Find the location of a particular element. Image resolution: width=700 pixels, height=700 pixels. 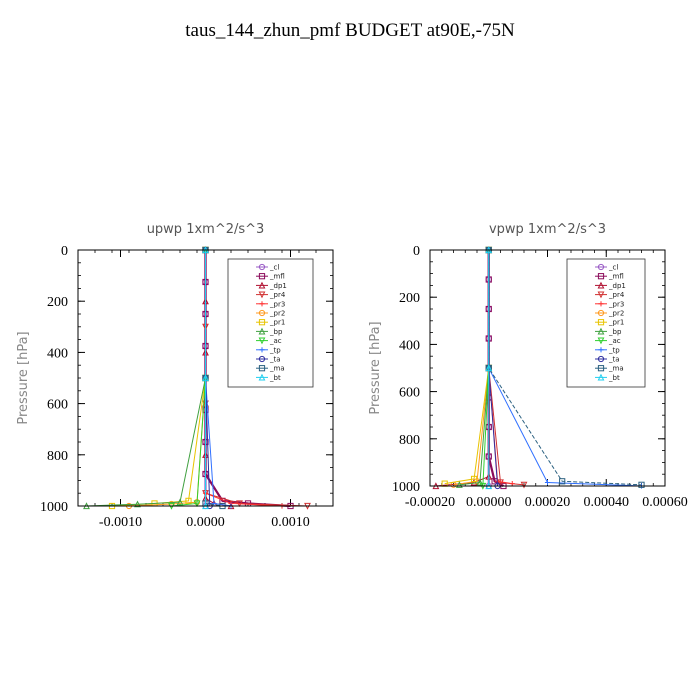

chart1-series-line-dp1 is located at coordinates (218, 378).